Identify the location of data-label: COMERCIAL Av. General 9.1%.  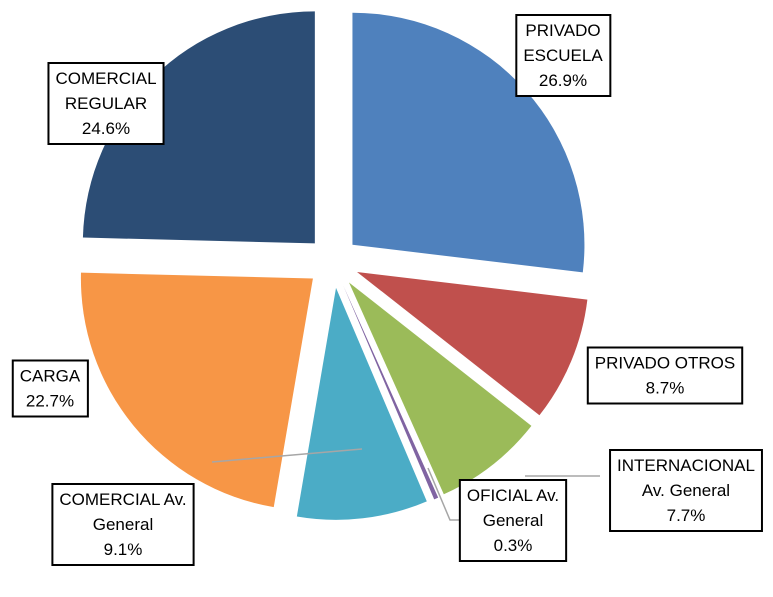
(123, 524).